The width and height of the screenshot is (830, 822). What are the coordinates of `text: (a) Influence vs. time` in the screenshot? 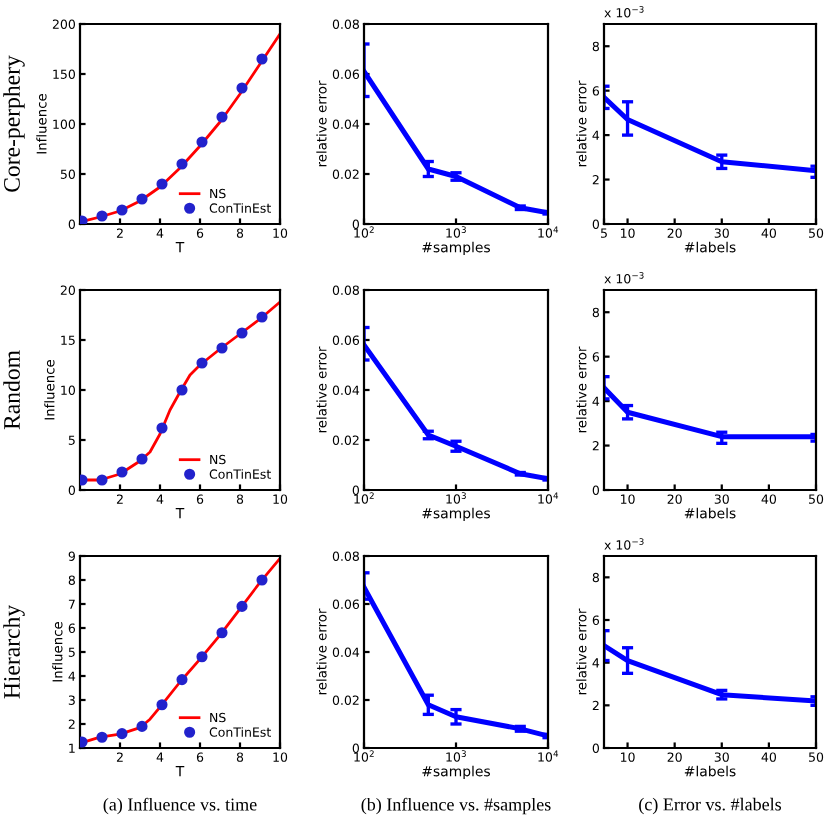 It's located at (180, 806).